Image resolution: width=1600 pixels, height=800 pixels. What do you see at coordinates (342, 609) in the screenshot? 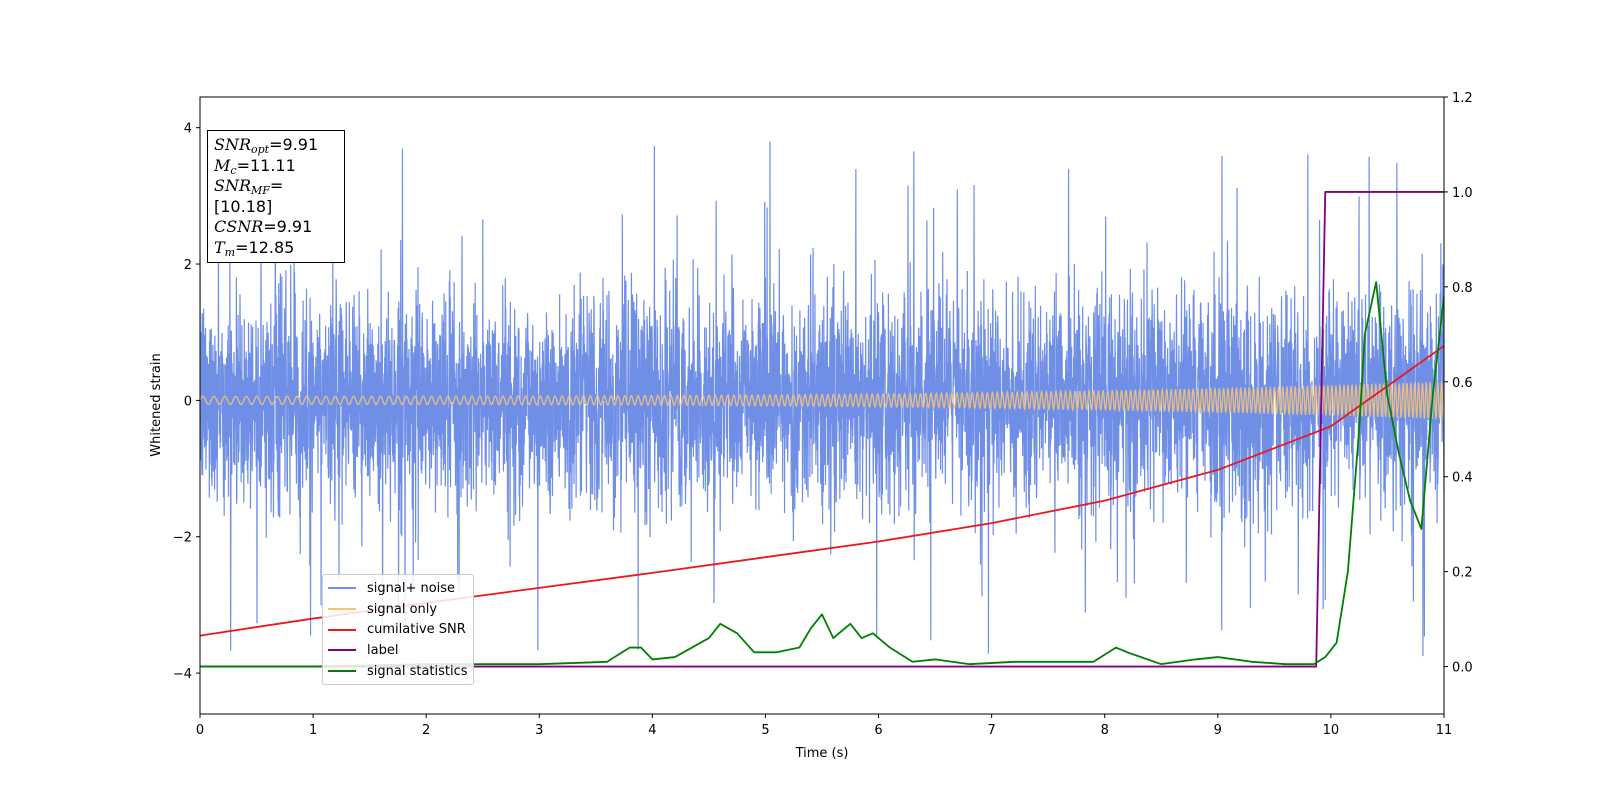
I see `legend-swatch-signal` at bounding box center [342, 609].